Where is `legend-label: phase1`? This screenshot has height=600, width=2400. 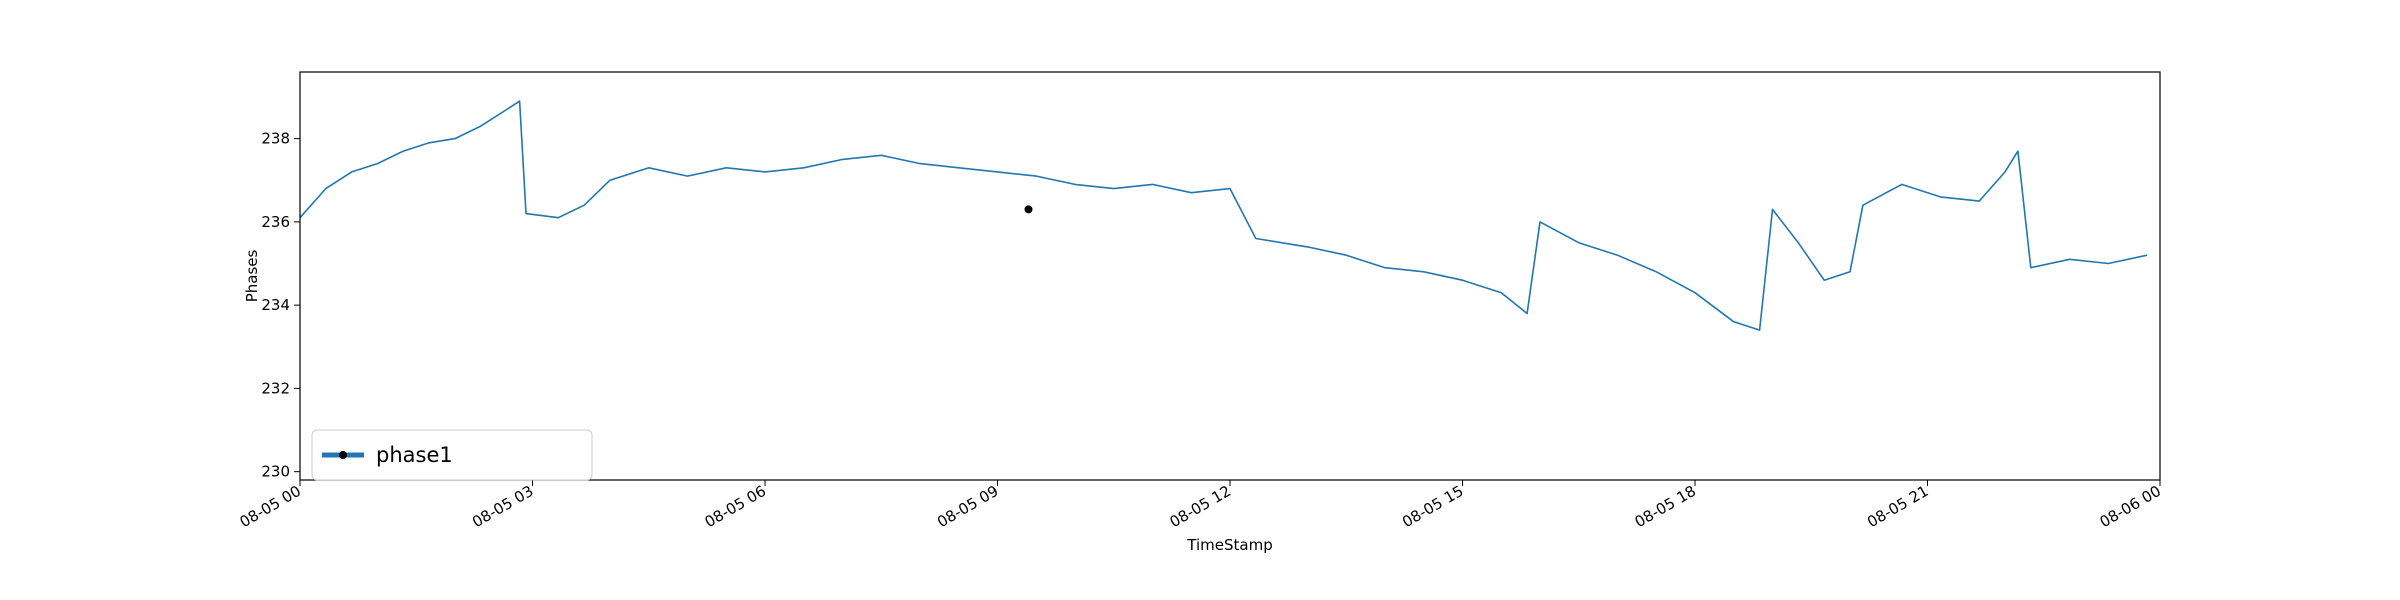
legend-label: phase1 is located at coordinates (414, 455).